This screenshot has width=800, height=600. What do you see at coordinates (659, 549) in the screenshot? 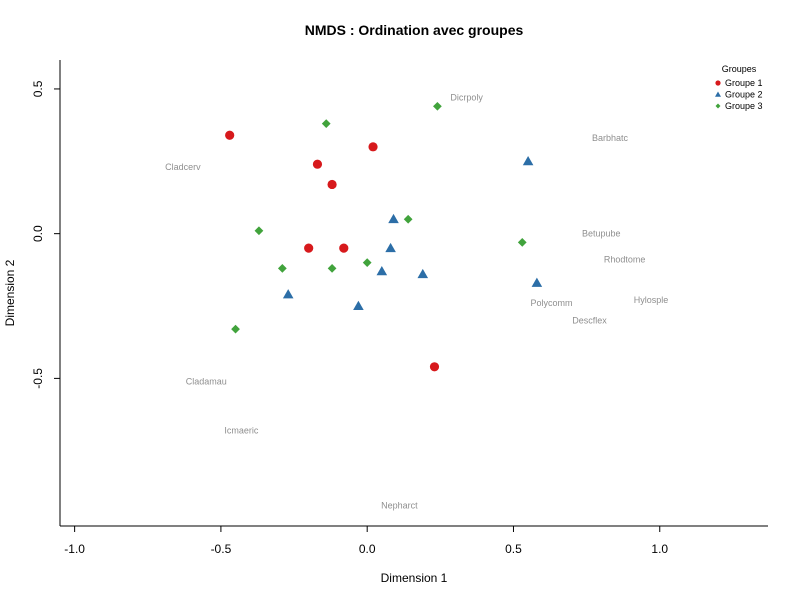
I see `x-tick-label: 1.0` at bounding box center [659, 549].